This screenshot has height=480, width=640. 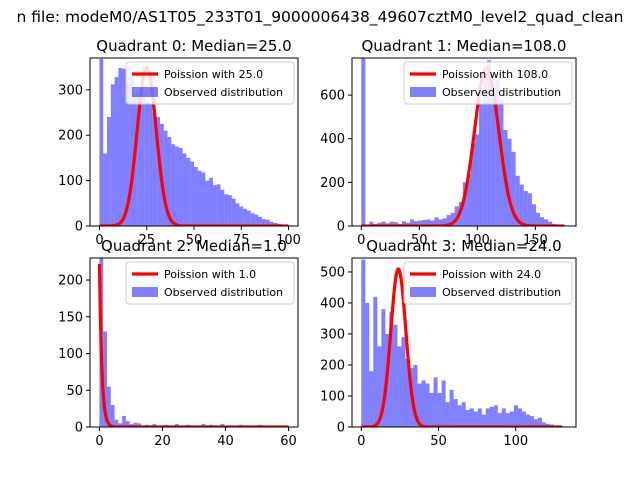 I want to click on legend-poisson-label: Poission with 25.0, so click(x=213, y=74).